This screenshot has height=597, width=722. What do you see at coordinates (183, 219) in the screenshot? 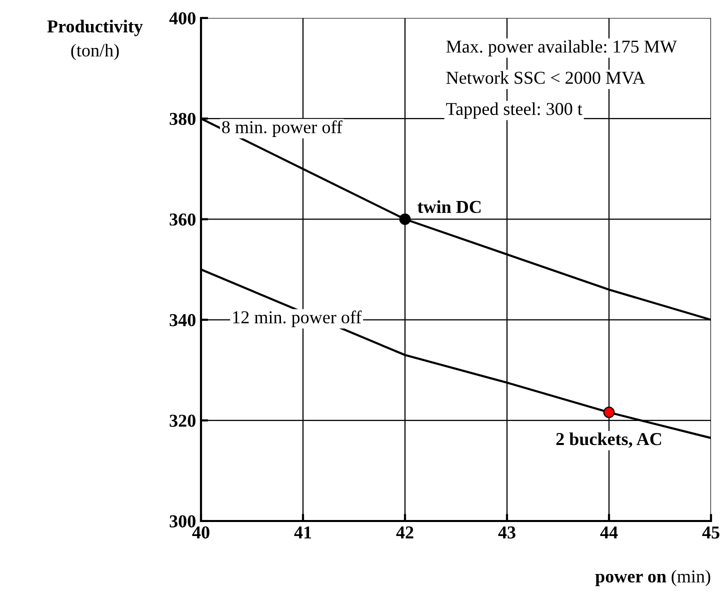
I see `y-tick-label: 360` at bounding box center [183, 219].